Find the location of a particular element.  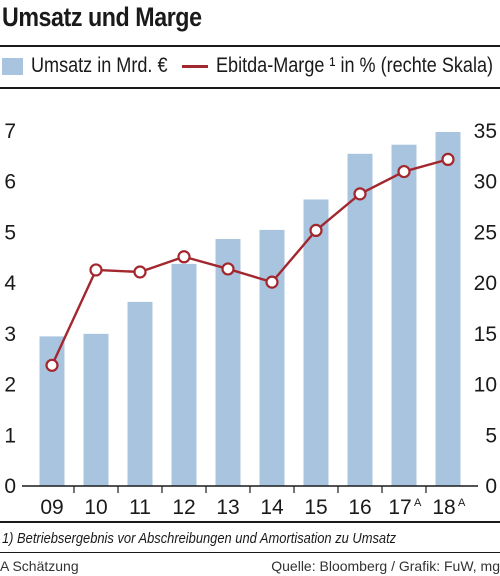

x-tick-label-16: 16 is located at coordinates (359, 507).